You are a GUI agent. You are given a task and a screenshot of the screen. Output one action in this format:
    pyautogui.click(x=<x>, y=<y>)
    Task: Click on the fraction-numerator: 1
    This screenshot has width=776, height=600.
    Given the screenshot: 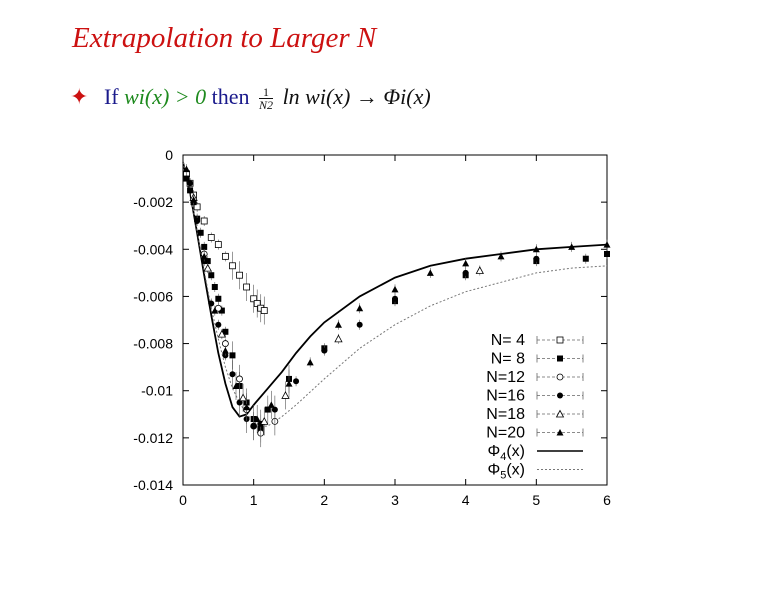 What is the action you would take?
    pyautogui.click(x=266, y=93)
    